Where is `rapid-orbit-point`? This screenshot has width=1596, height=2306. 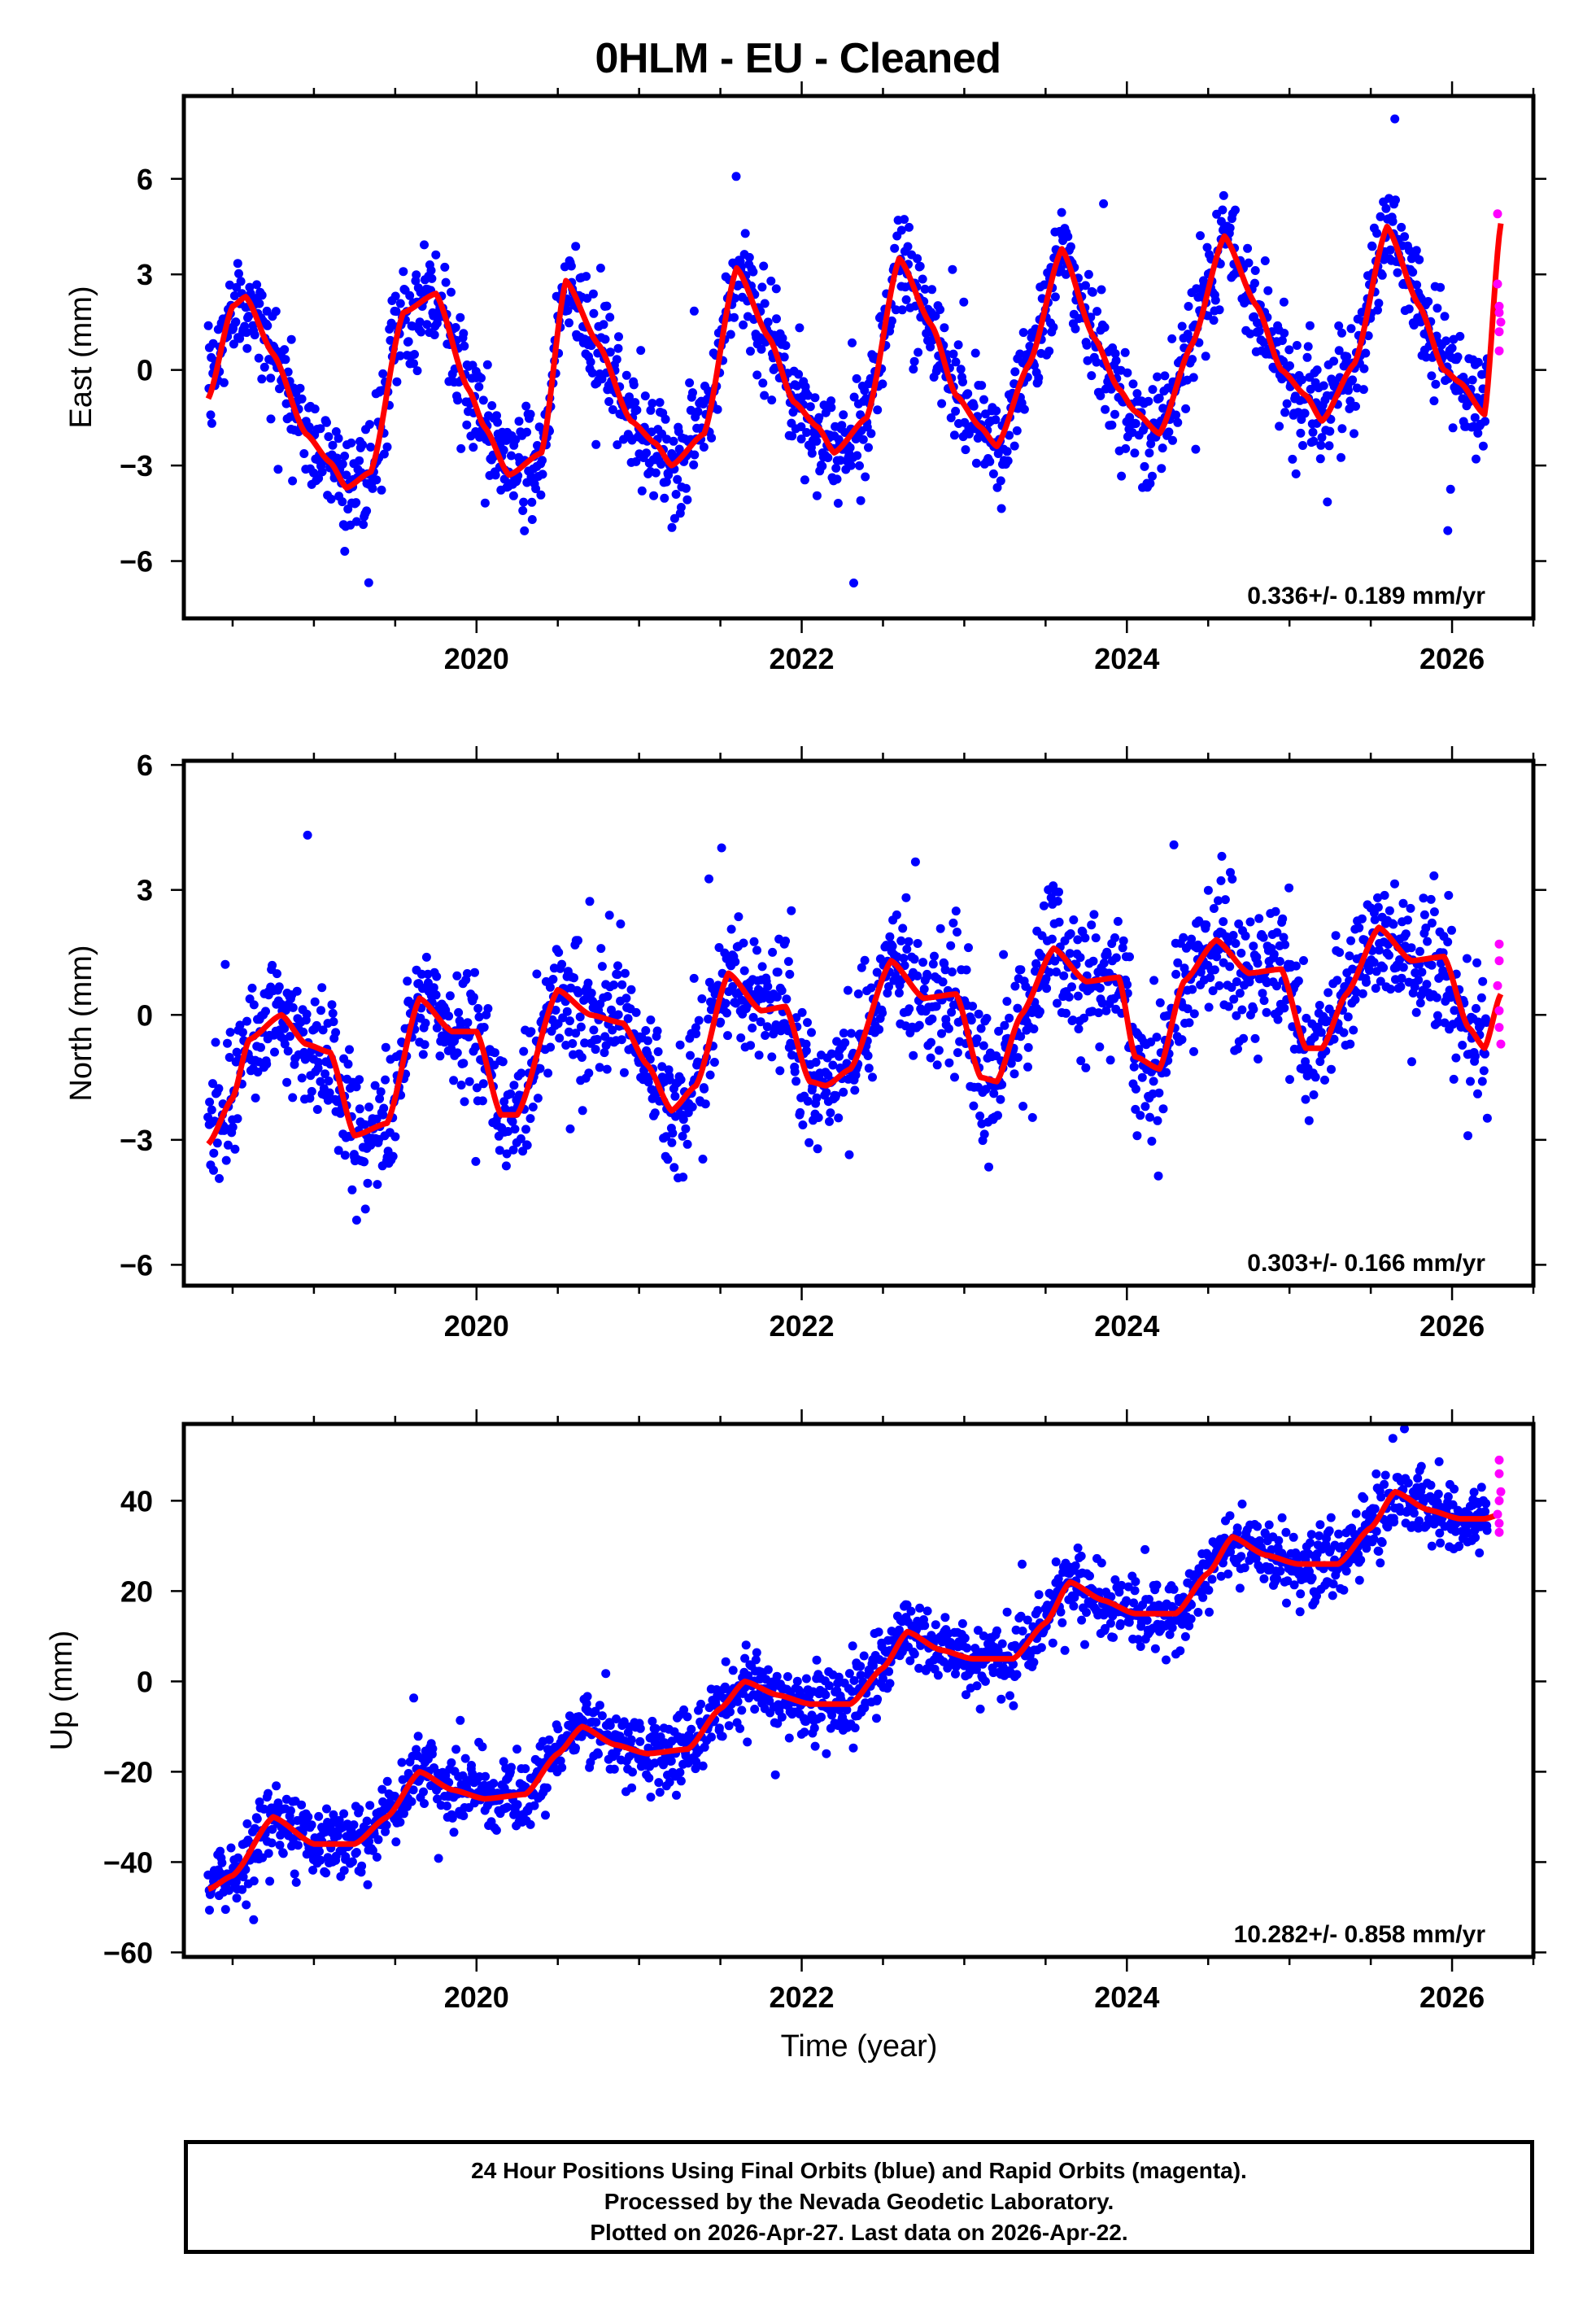
rapid-orbit-point is located at coordinates (1497, 284).